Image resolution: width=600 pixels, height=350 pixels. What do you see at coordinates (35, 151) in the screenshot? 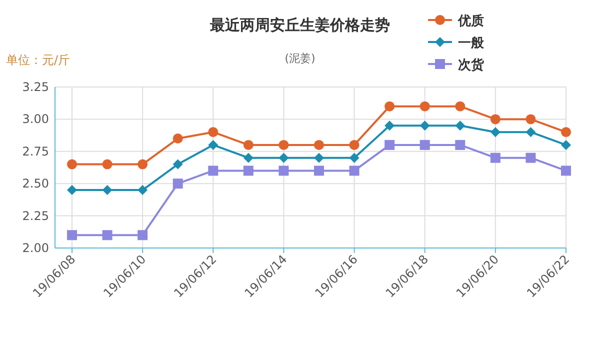
I see `y-tick-label: 2.75` at bounding box center [35, 151].